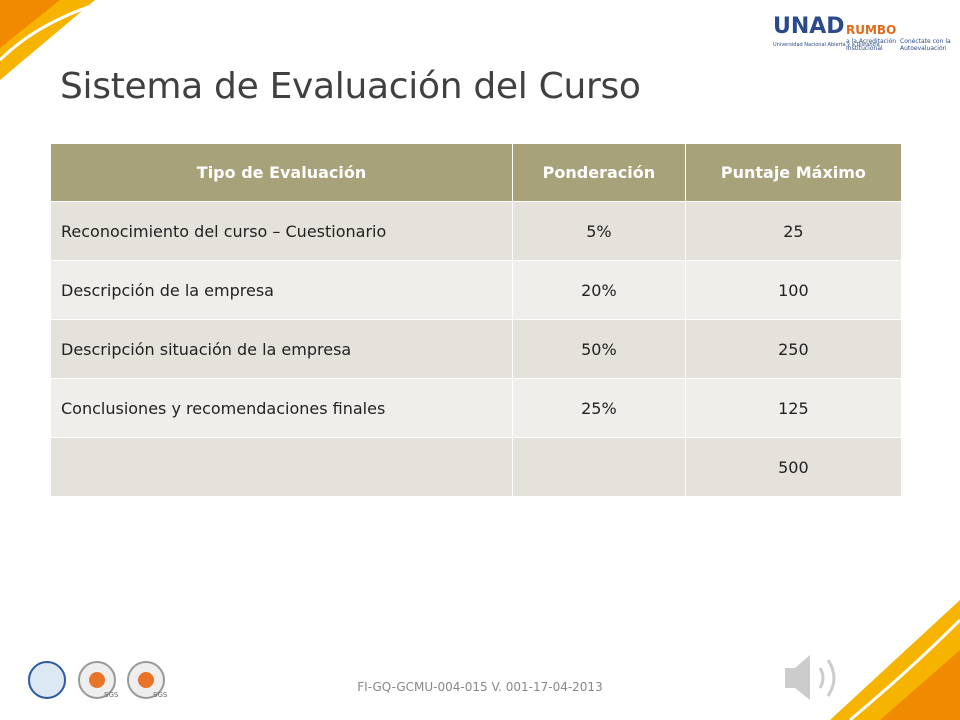 This screenshot has width=960, height=720. Describe the element at coordinates (793, 231) in the screenshot. I see `table-cell: 25` at that location.